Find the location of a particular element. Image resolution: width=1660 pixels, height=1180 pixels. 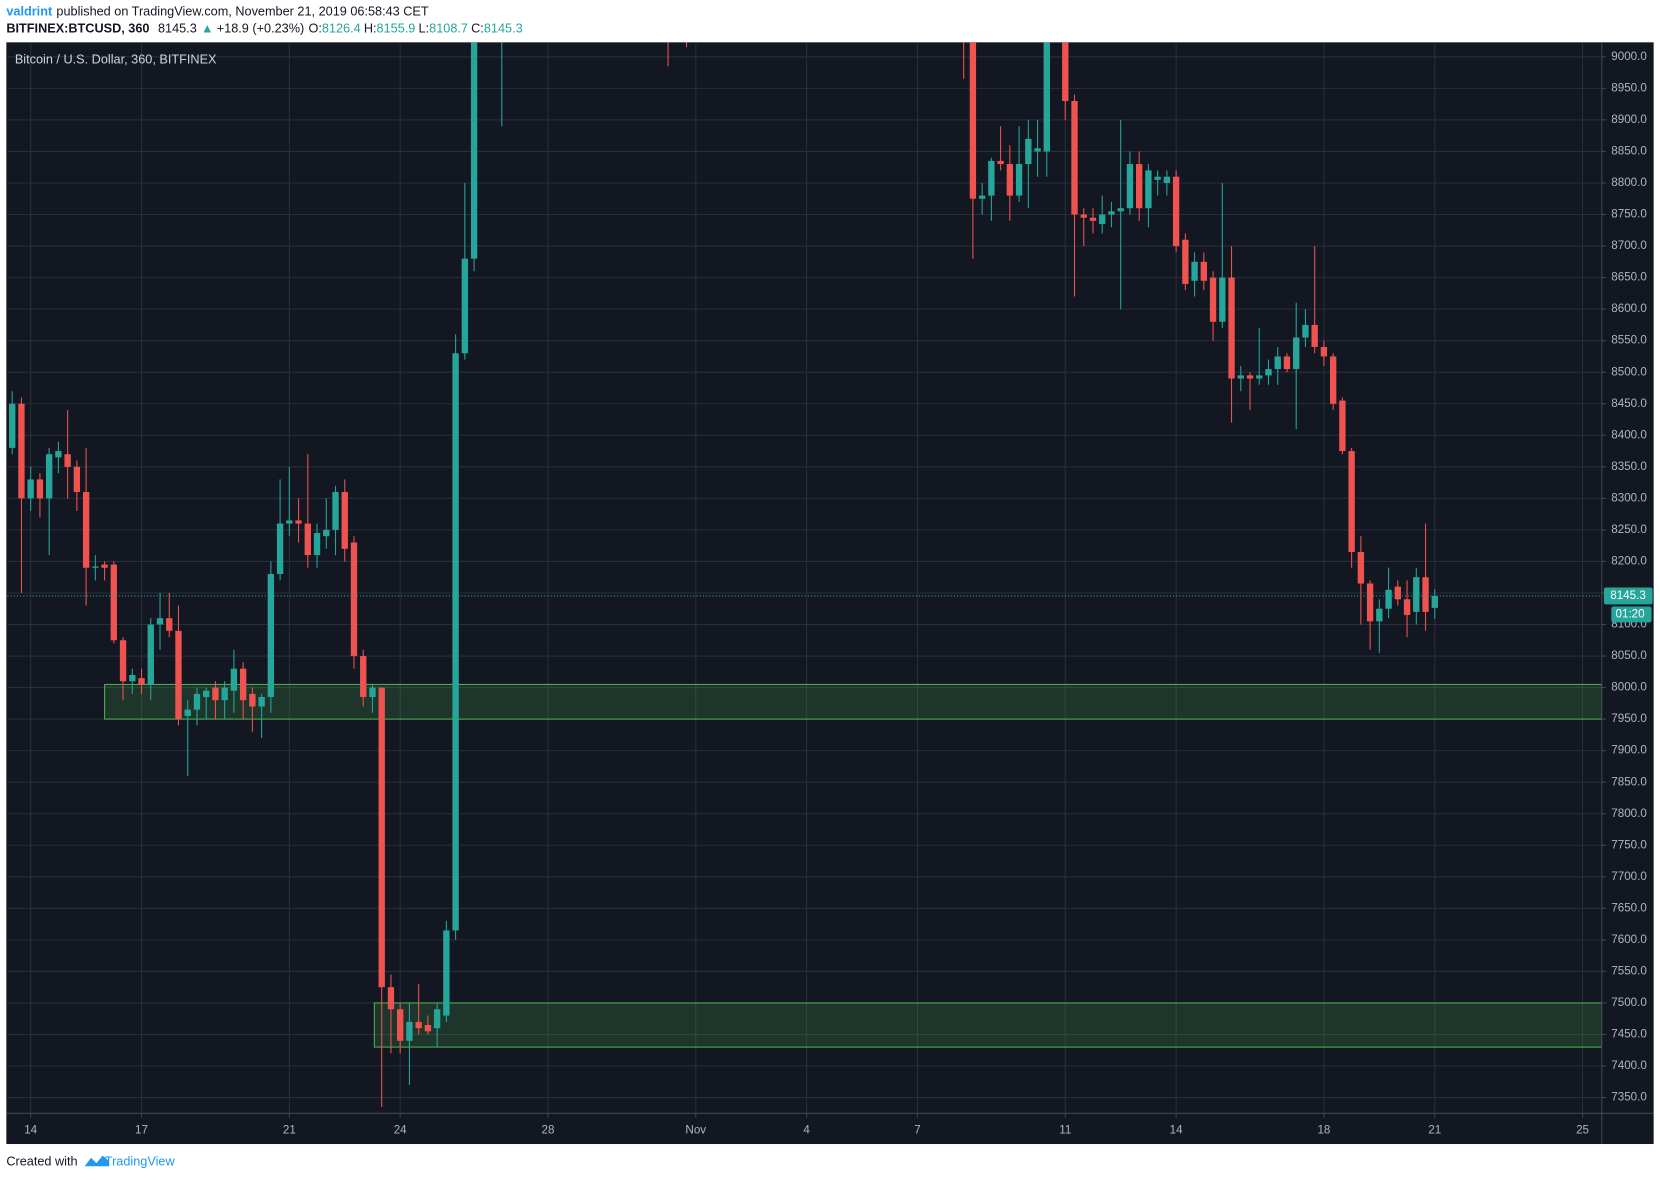

y-tick-label: 8050.0 is located at coordinates (1629, 655).